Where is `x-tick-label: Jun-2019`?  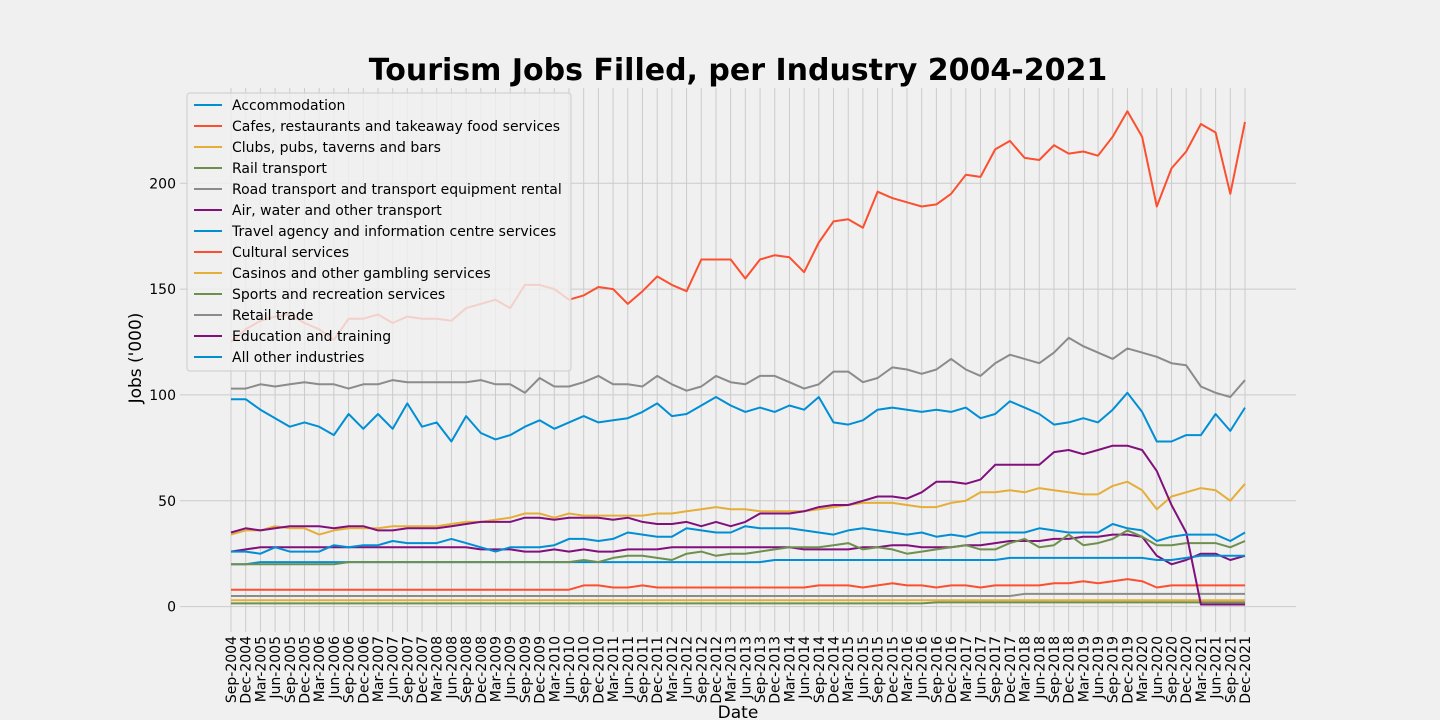
x-tick-label: Jun-2019 is located at coordinates (1099, 668).